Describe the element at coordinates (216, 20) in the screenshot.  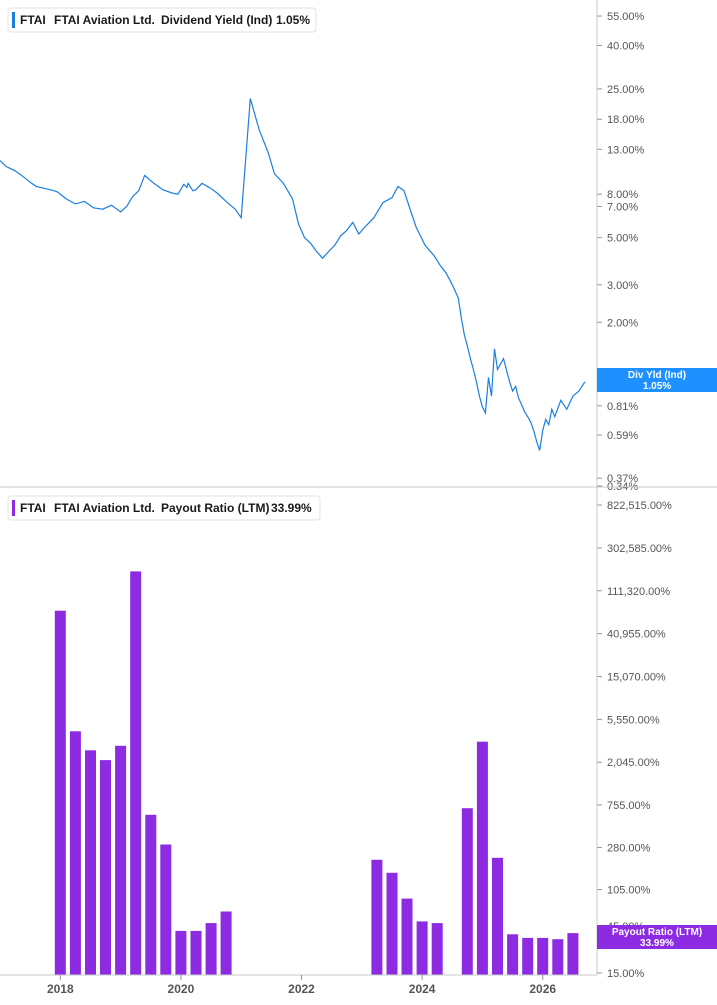
I see `top-legend-metric: Dividend Yield (Ind)` at that location.